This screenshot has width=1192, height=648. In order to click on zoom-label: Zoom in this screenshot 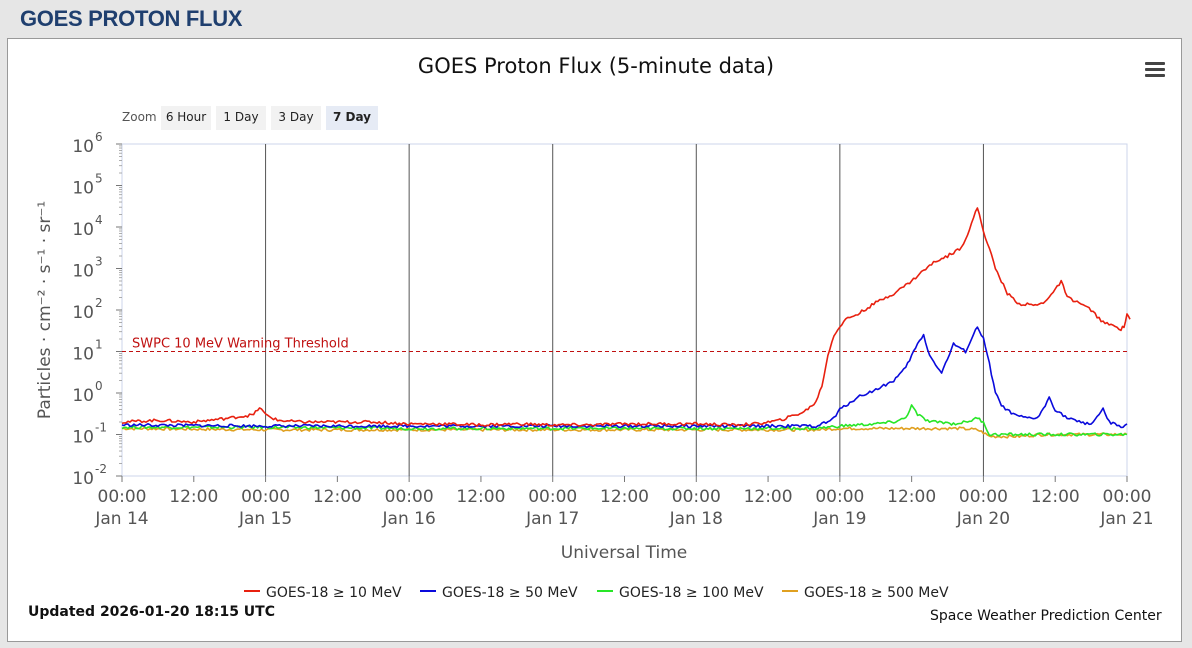, I will do `click(139, 117)`.